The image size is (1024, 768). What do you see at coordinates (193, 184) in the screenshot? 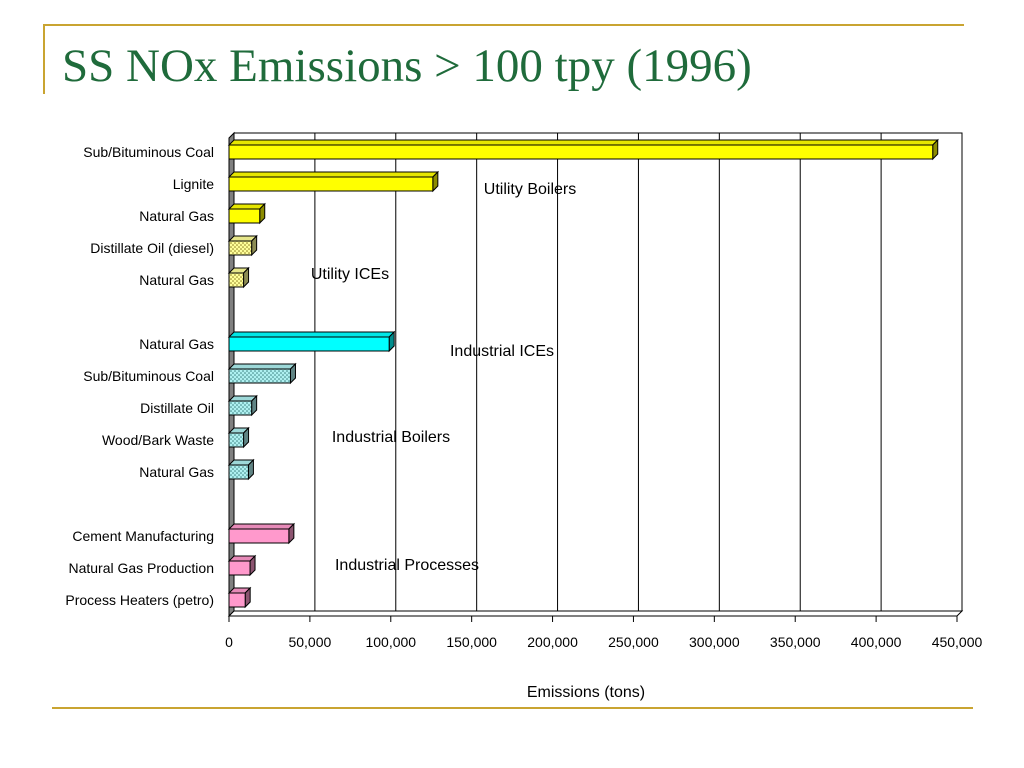
I see `category-label: Lignite` at bounding box center [193, 184].